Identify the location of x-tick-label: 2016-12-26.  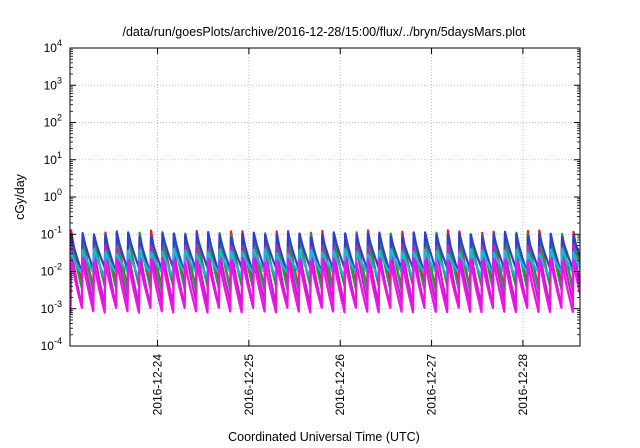
(340, 385).